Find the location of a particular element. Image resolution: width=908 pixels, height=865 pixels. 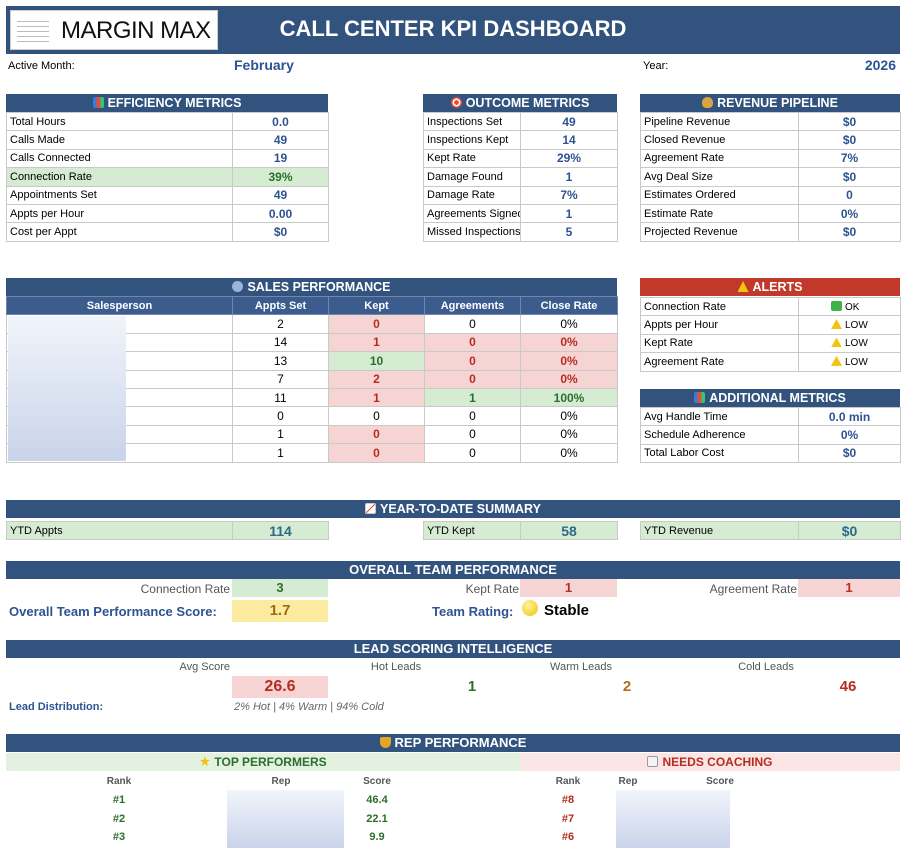

additional-label: Schedule Adherence is located at coordinates (719, 435).